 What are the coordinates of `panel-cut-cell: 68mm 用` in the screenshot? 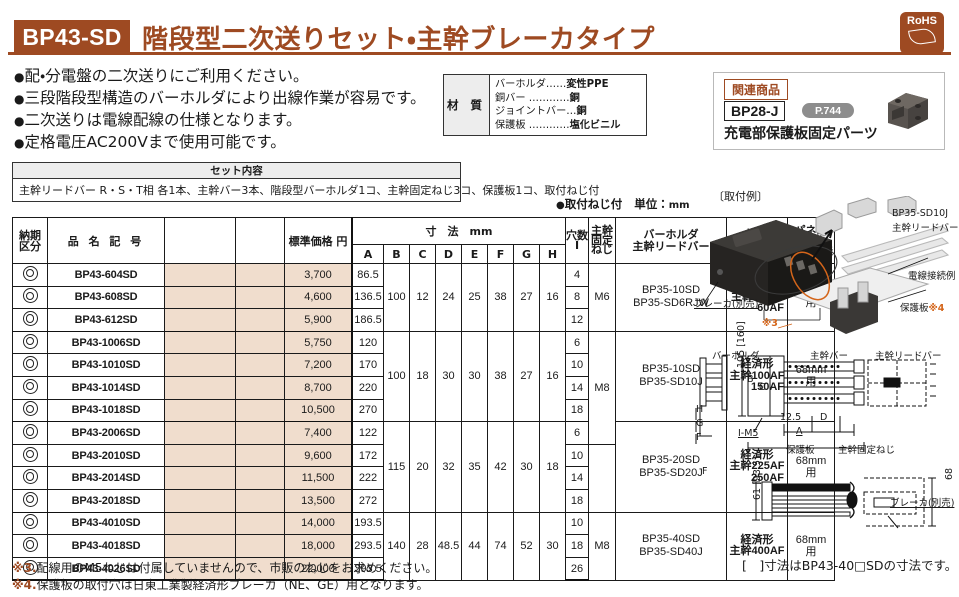 It's located at (811, 376).